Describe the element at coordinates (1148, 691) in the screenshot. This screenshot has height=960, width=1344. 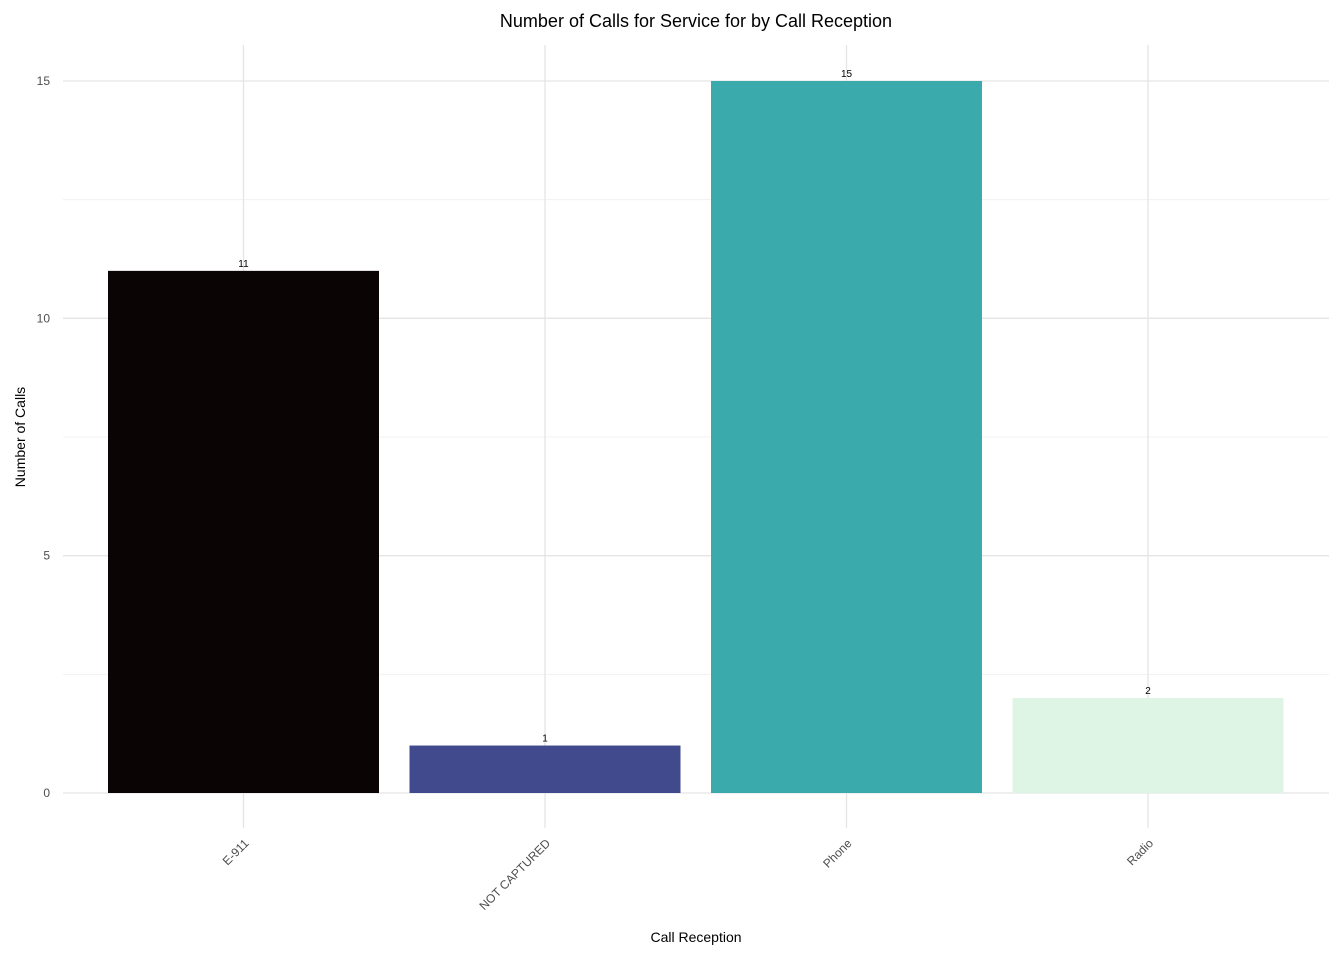
I see `data-label: 2` at that location.